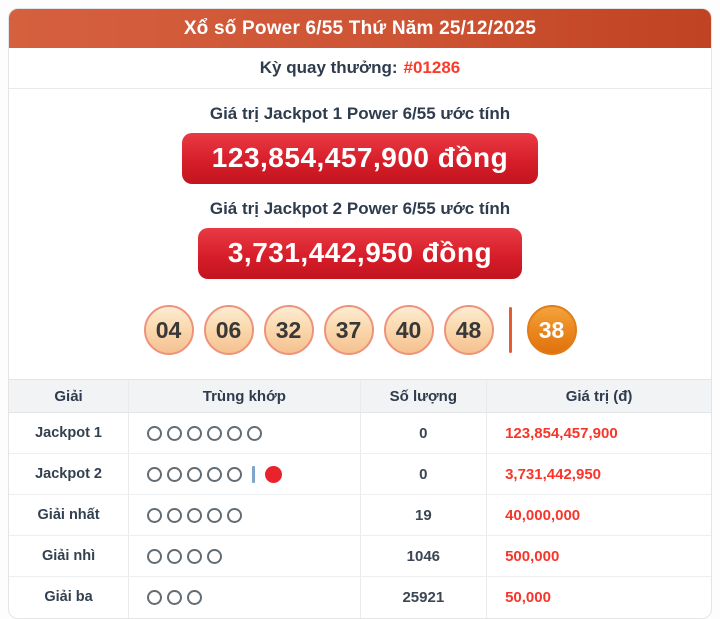 Image resolution: width=720 pixels, height=619 pixels. Describe the element at coordinates (468, 330) in the screenshot. I see `winning-number-ball: 48` at that location.